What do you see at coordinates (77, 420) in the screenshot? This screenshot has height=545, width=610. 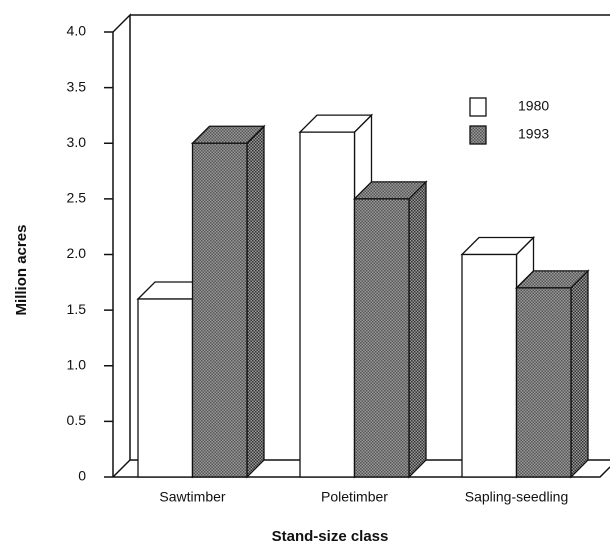 I see `y-tick-label: 0.5` at bounding box center [77, 420].